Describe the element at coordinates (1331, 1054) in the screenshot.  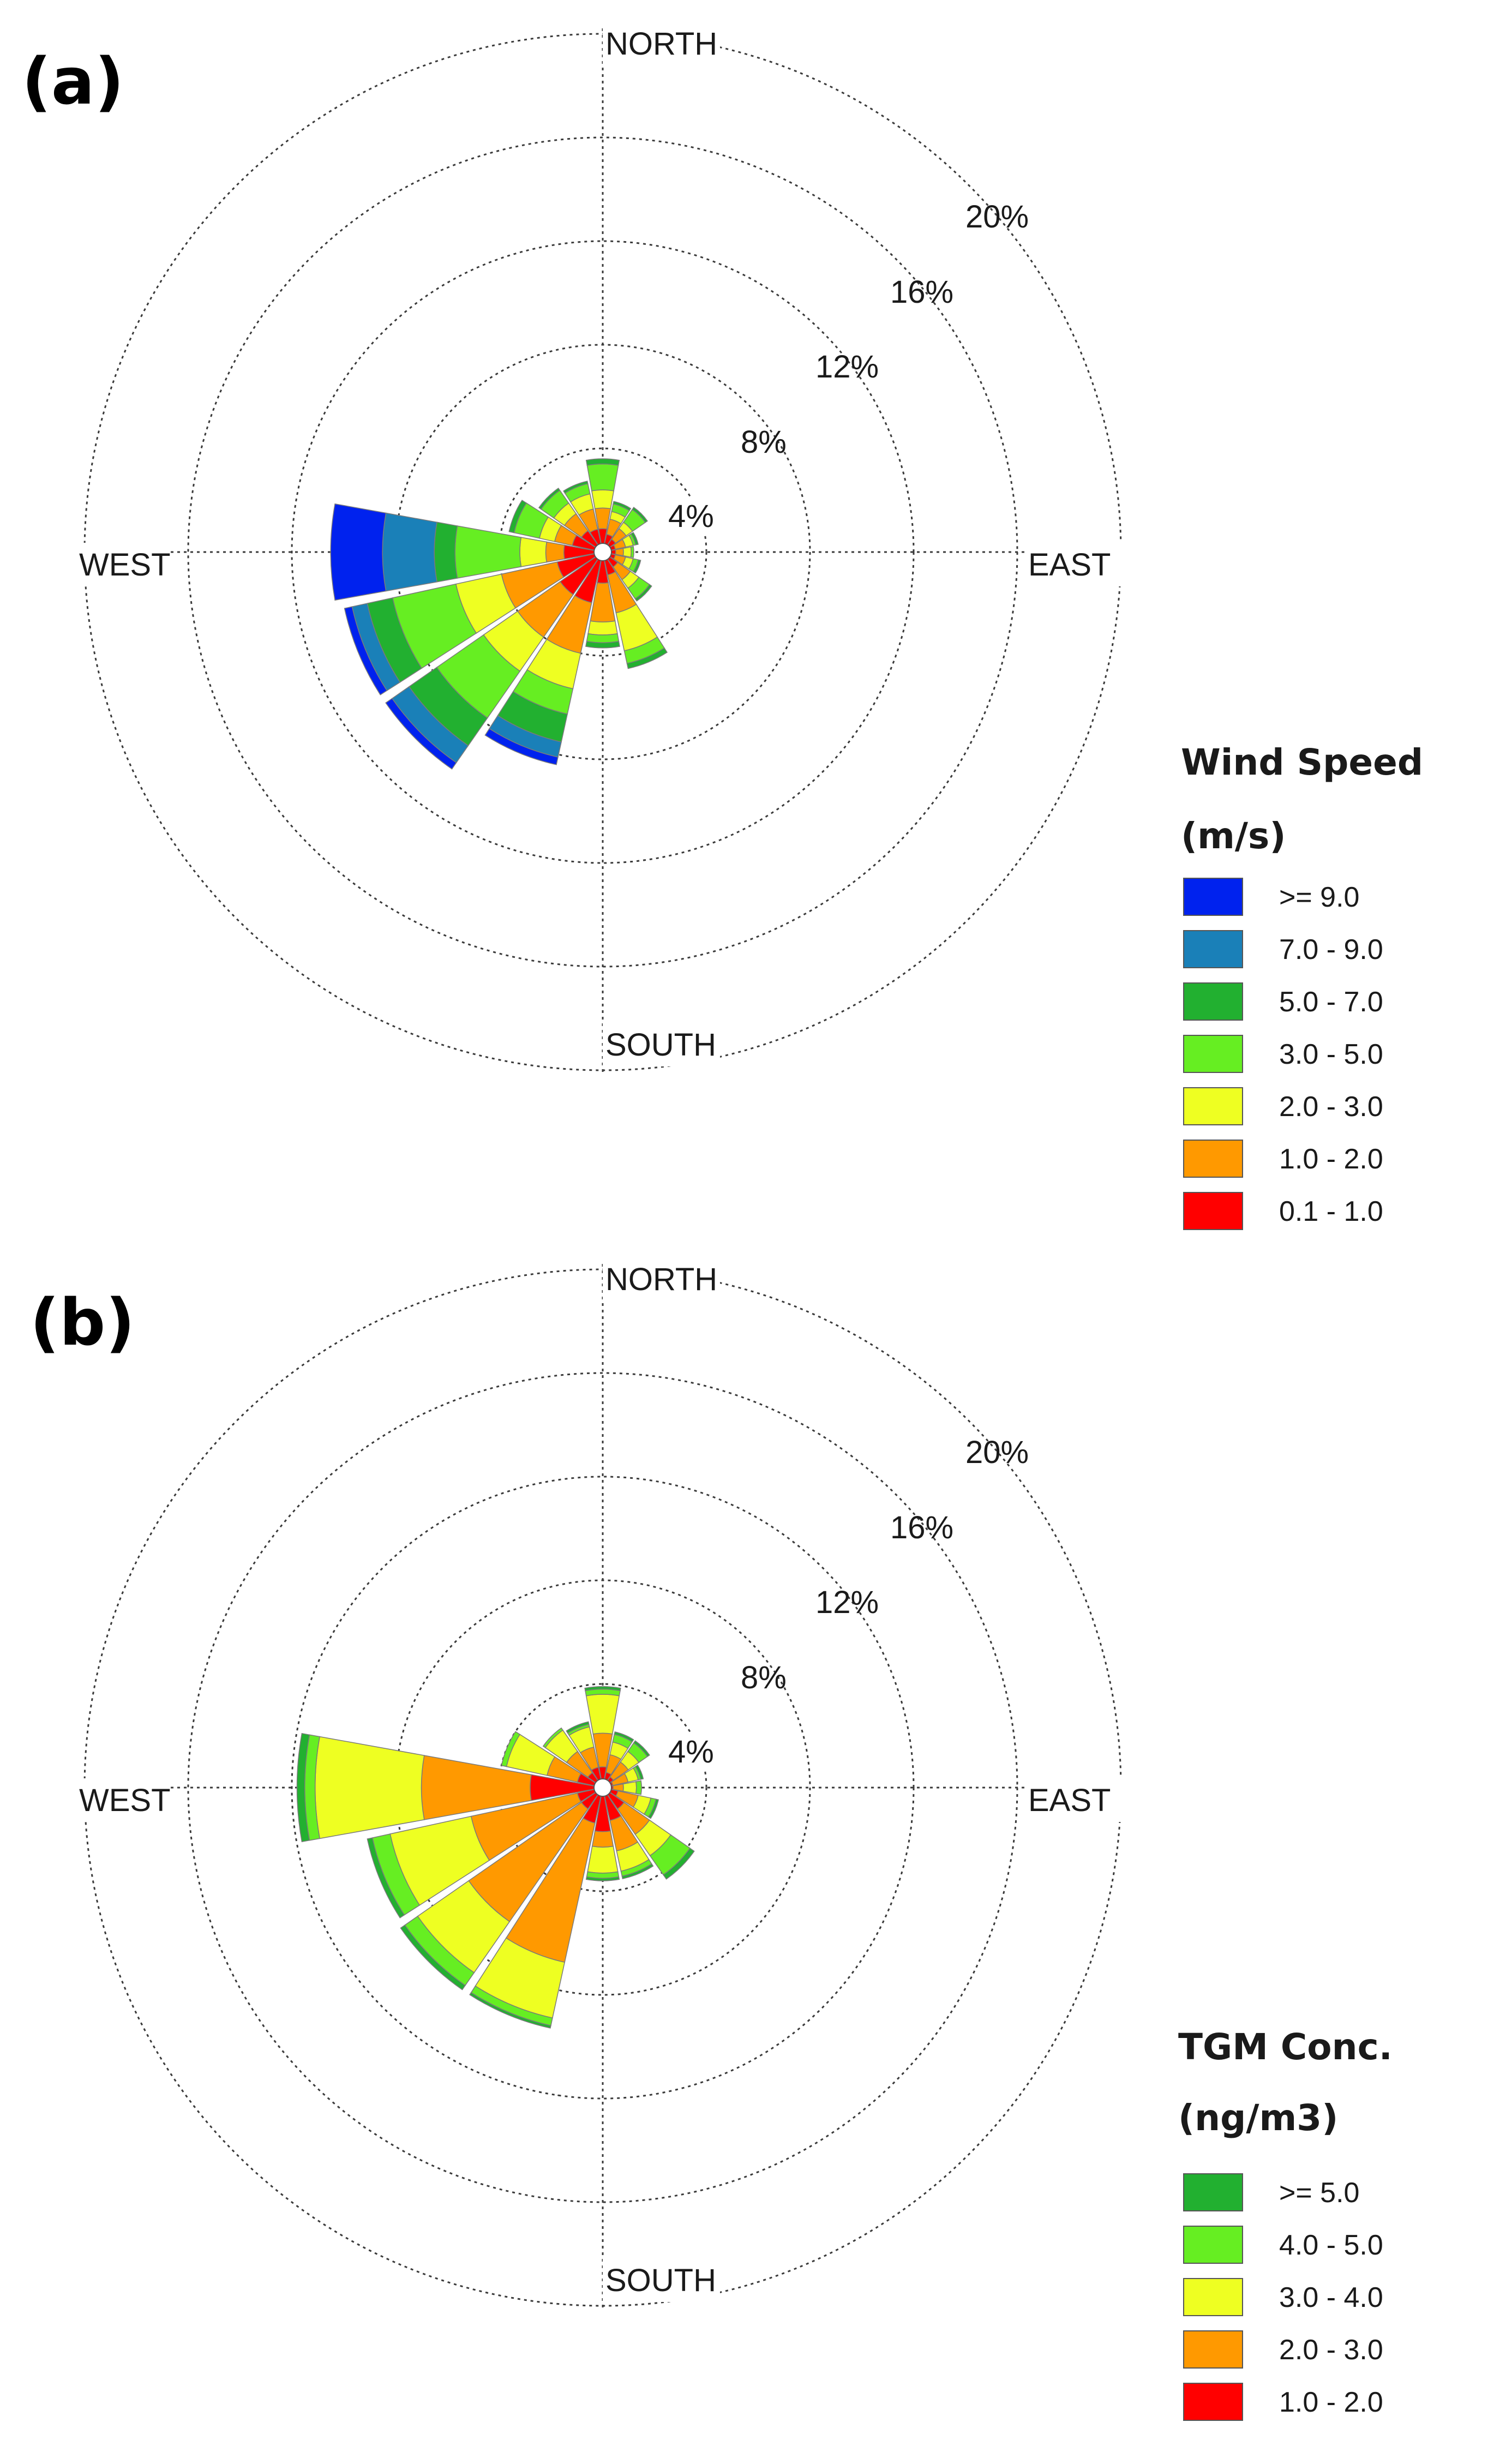
I see `legend-label: 3.0 - 5.0` at that location.